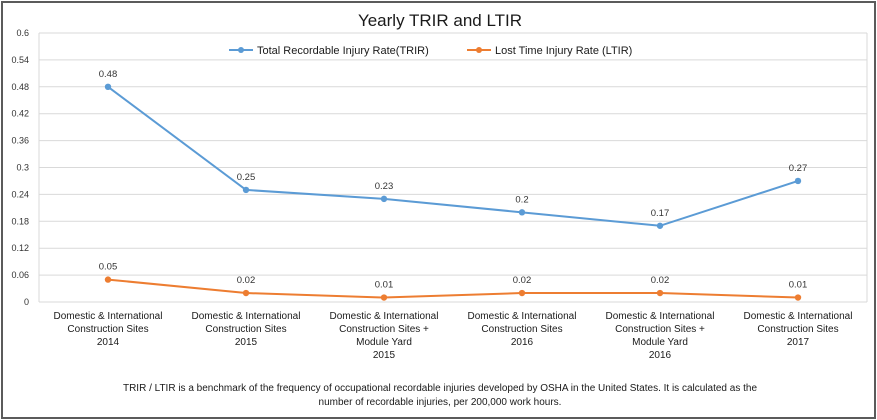 The height and width of the screenshot is (420, 877). What do you see at coordinates (521, 199) in the screenshot?
I see `data-label: 0.2` at bounding box center [521, 199].